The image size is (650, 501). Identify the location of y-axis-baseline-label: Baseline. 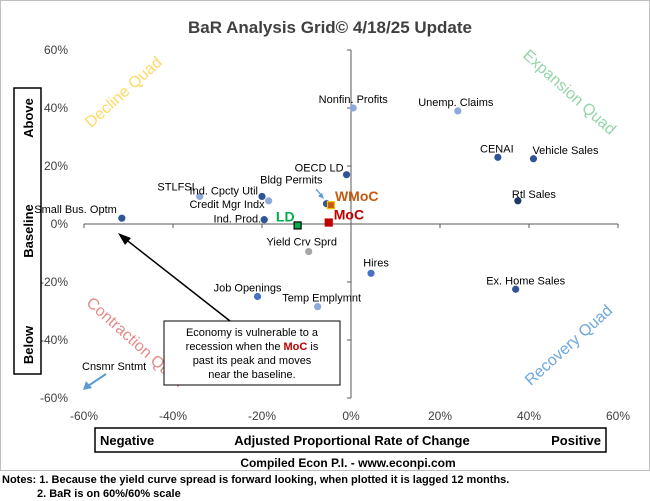
(28, 230).